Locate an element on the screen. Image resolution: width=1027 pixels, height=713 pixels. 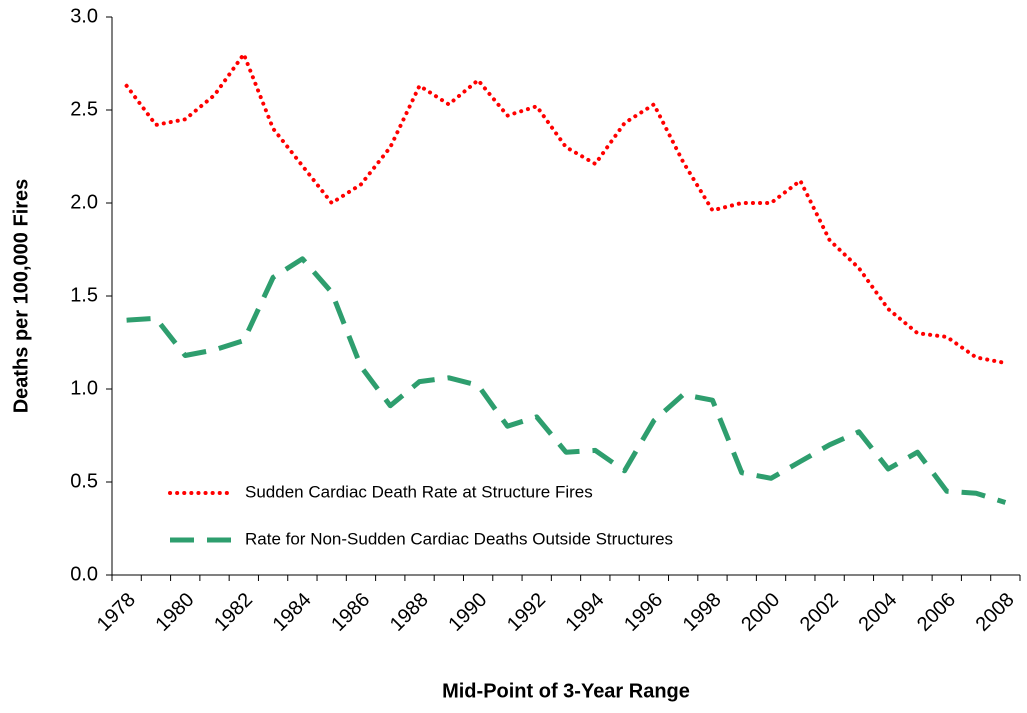
x-tick-label: 1982 is located at coordinates (233, 612).